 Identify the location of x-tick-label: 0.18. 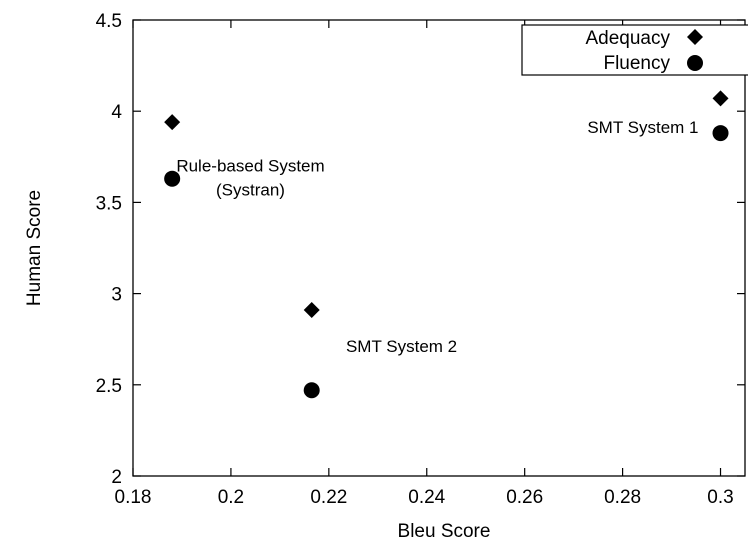
(133, 497).